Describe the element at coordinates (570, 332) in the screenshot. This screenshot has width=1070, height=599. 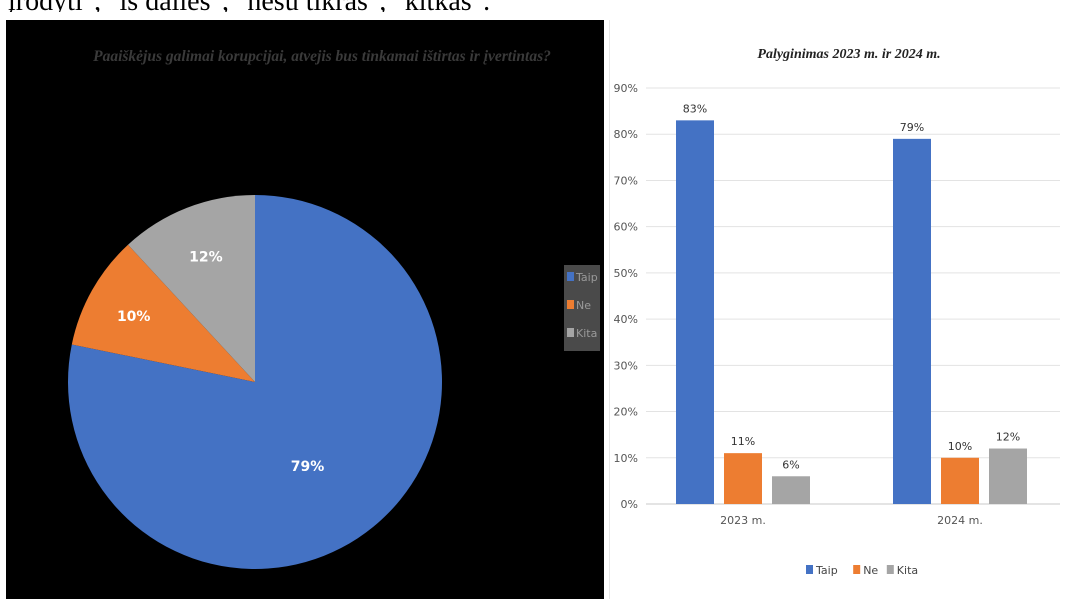
I see `pie-legend-swatch-kita` at that location.